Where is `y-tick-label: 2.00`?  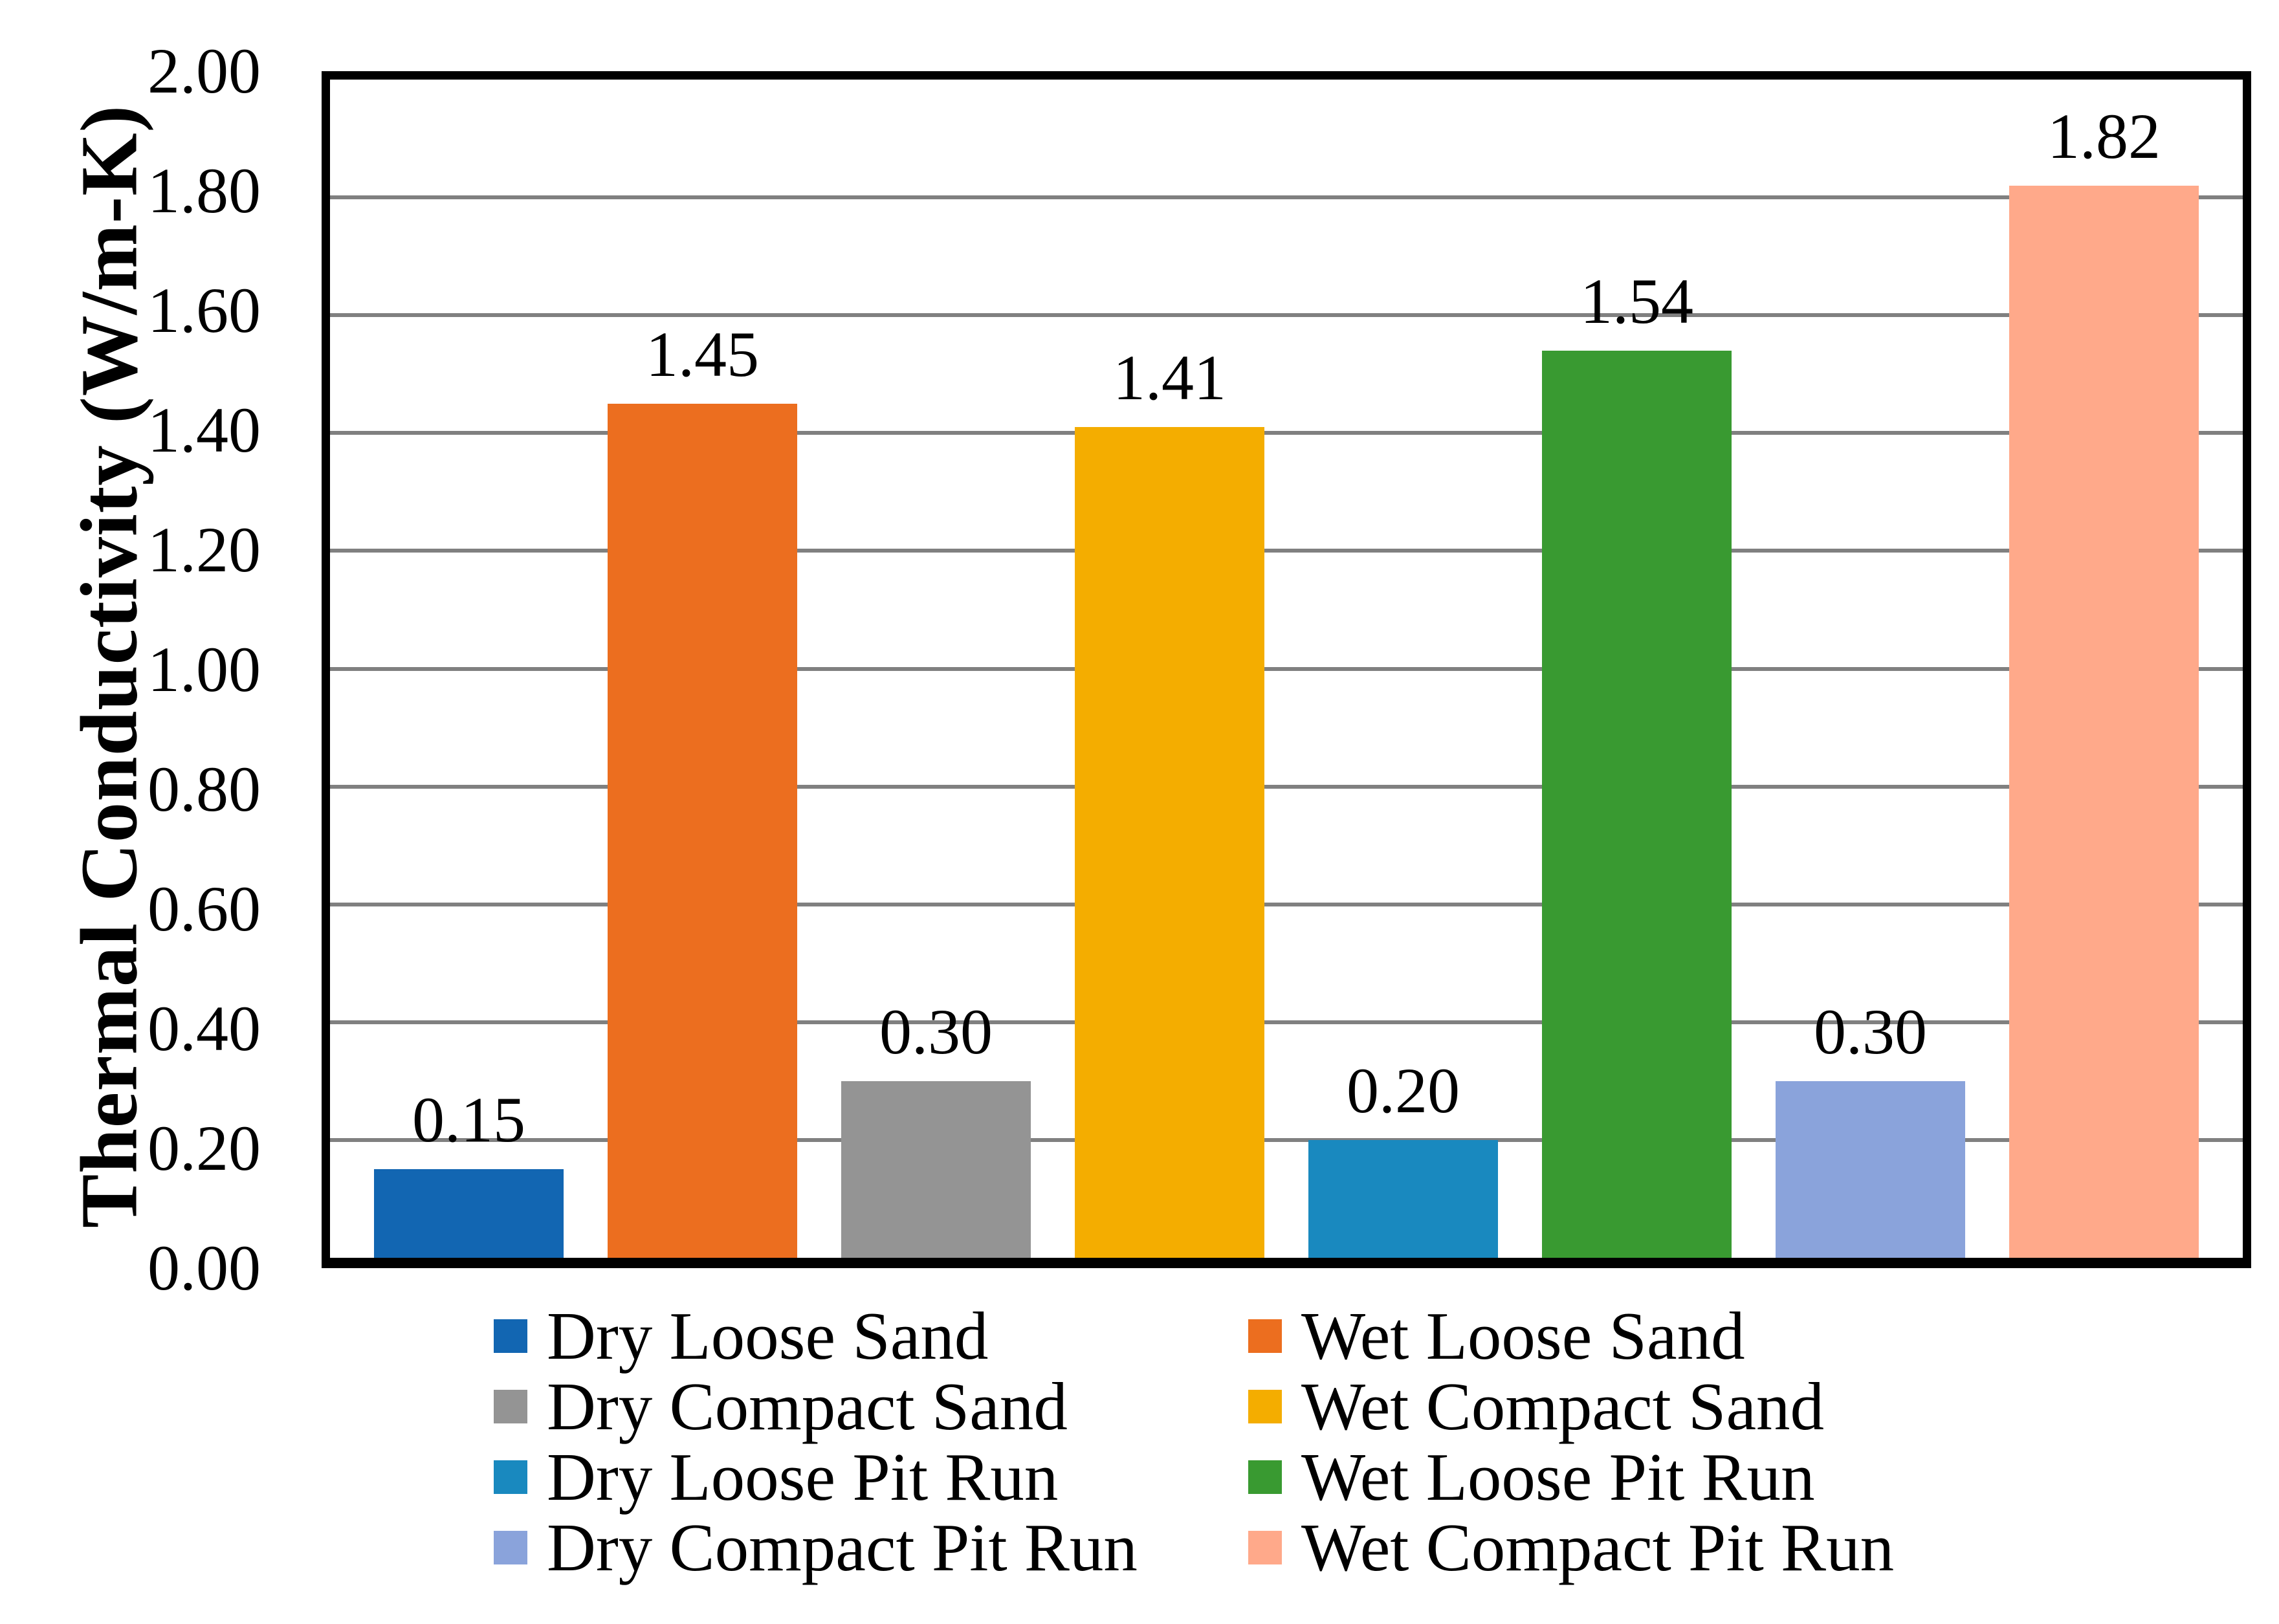
y-tick-label: 2.00 is located at coordinates (204, 71).